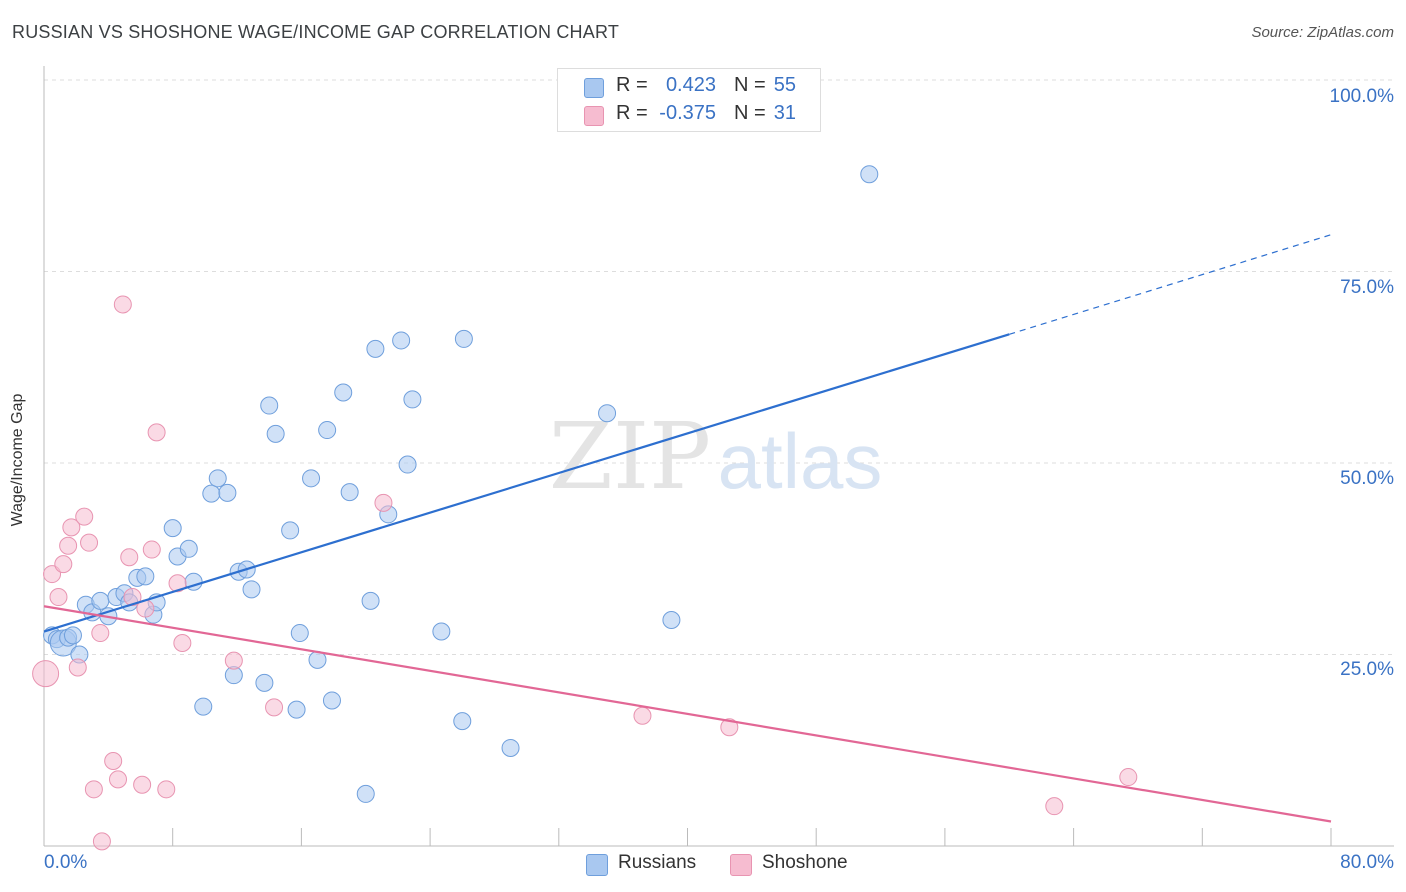  What do you see at coordinates (800, 461) in the screenshot?
I see `watermark-atlas: atlas` at bounding box center [800, 461].